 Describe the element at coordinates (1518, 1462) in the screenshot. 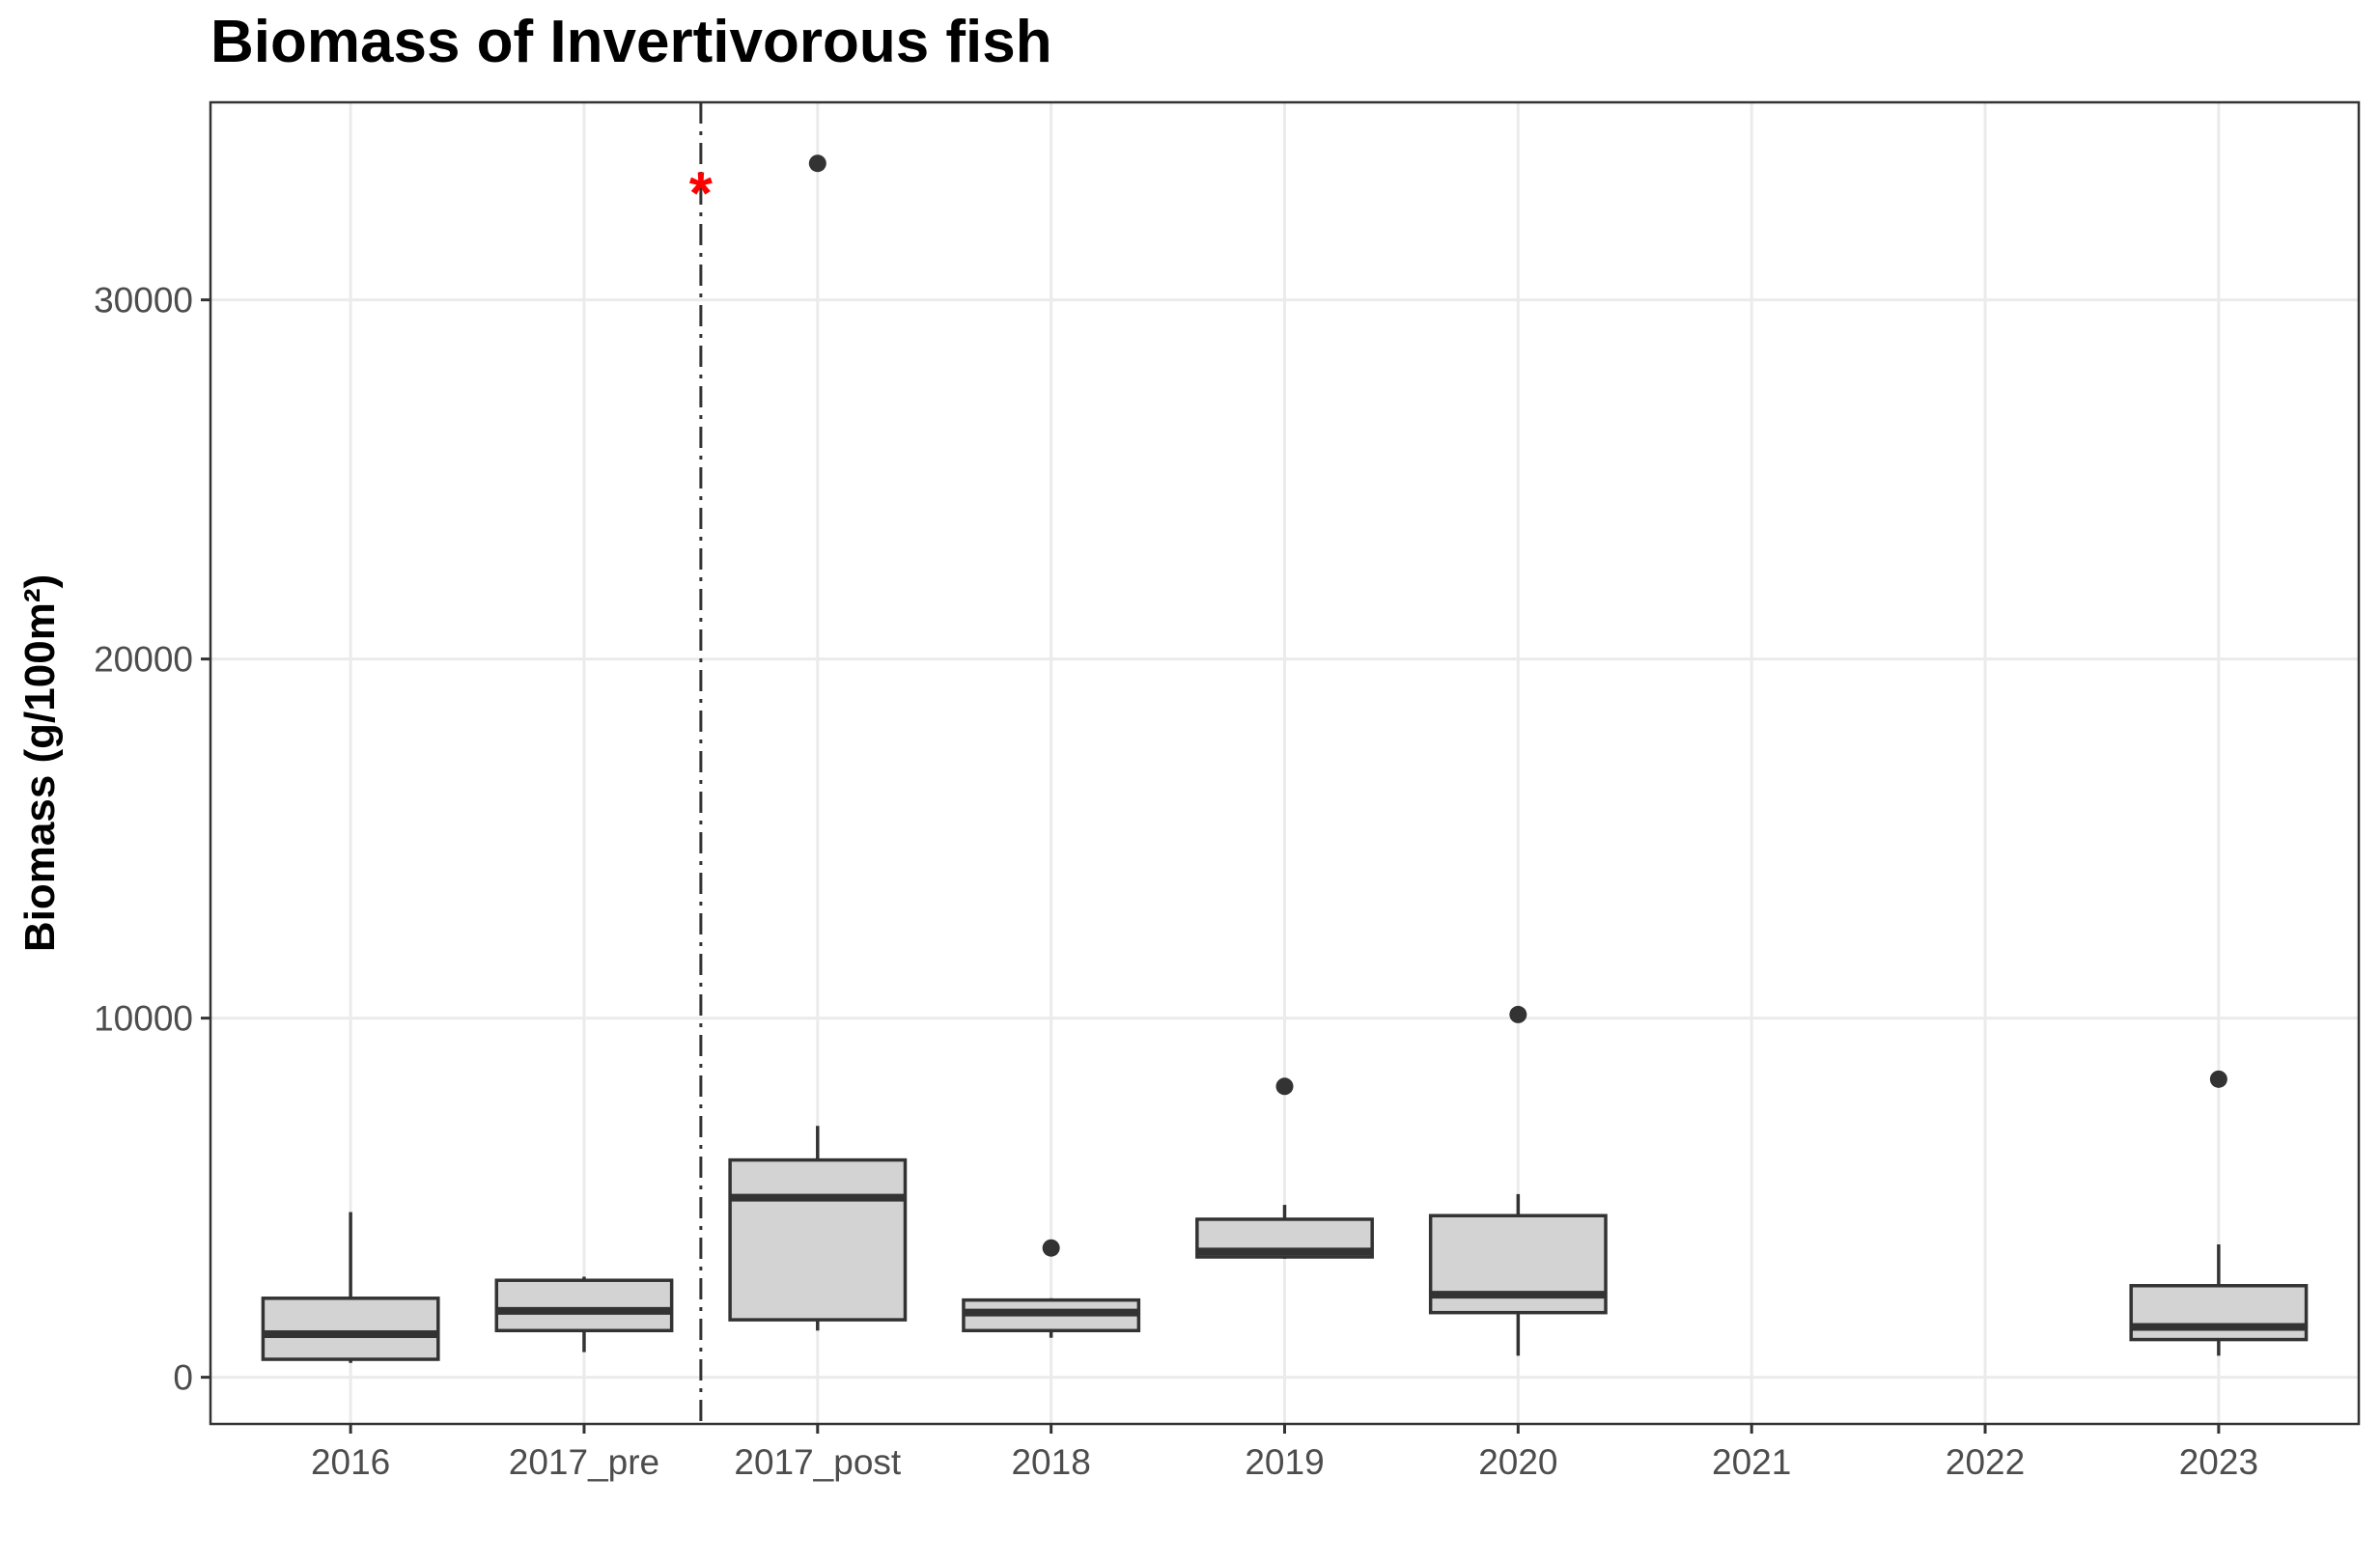

I see `x-tick-label: 2020` at that location.